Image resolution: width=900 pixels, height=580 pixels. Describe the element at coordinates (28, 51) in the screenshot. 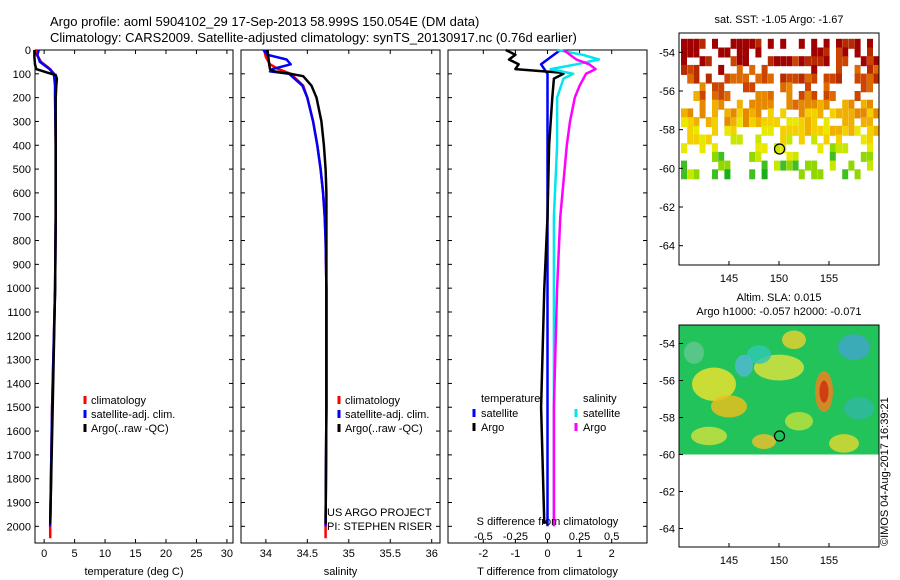

I see `y-tick-label: 0` at that location.